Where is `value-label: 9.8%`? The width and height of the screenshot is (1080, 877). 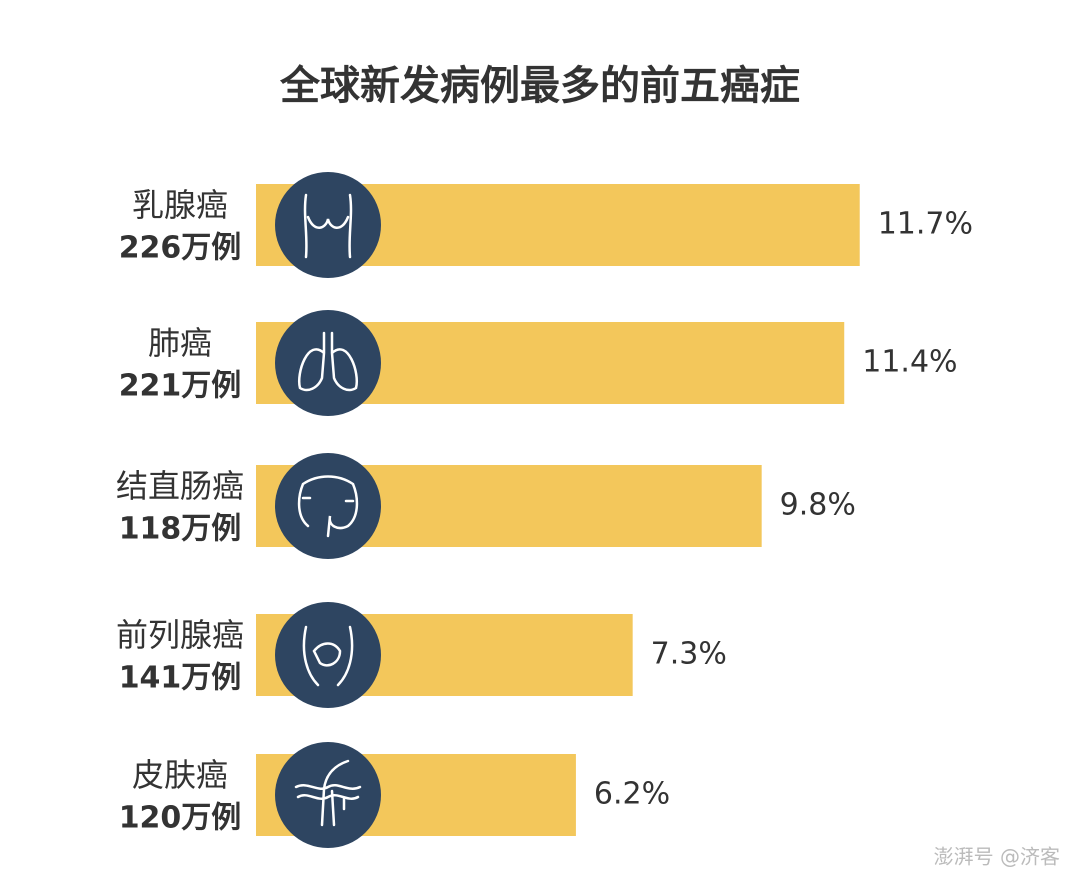
value-label: 9.8% is located at coordinates (818, 505).